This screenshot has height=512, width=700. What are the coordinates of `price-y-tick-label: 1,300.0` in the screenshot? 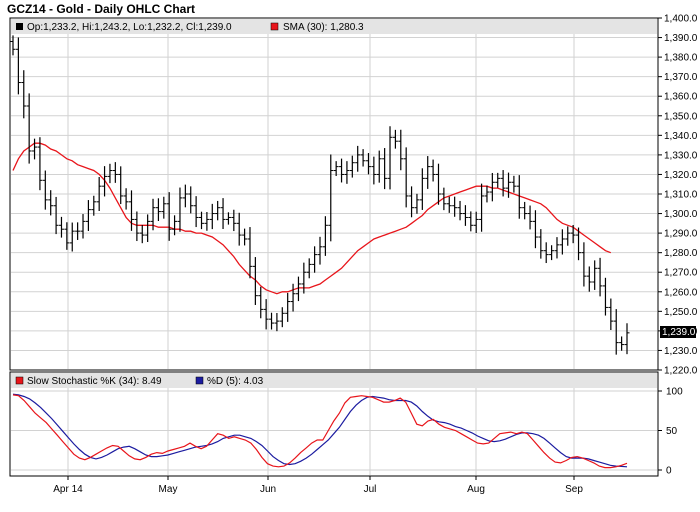 It's located at (681, 214).